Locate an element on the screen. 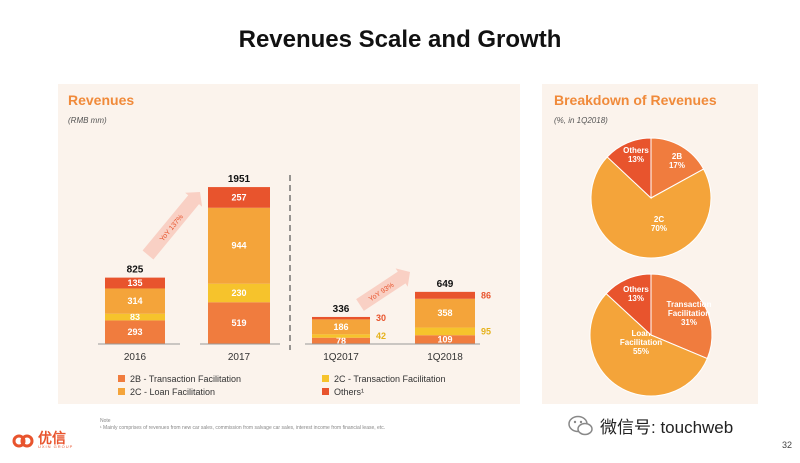  footnote-label: Note is located at coordinates (105, 421).